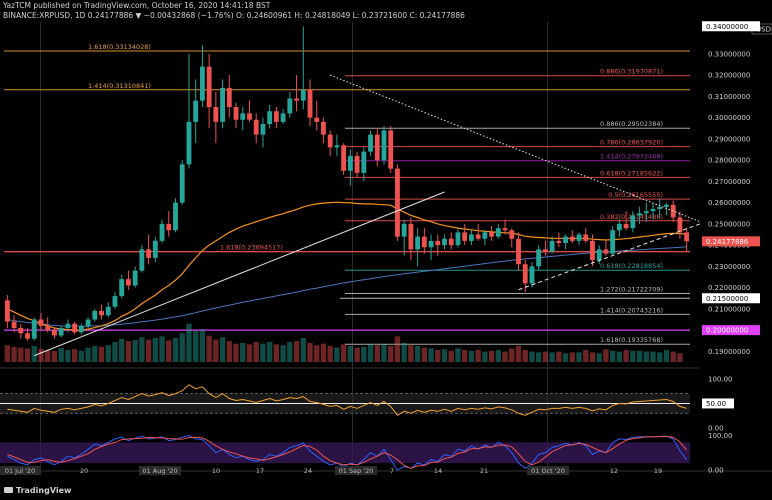  I want to click on price-tick-label: 0.31000000, so click(729, 97).